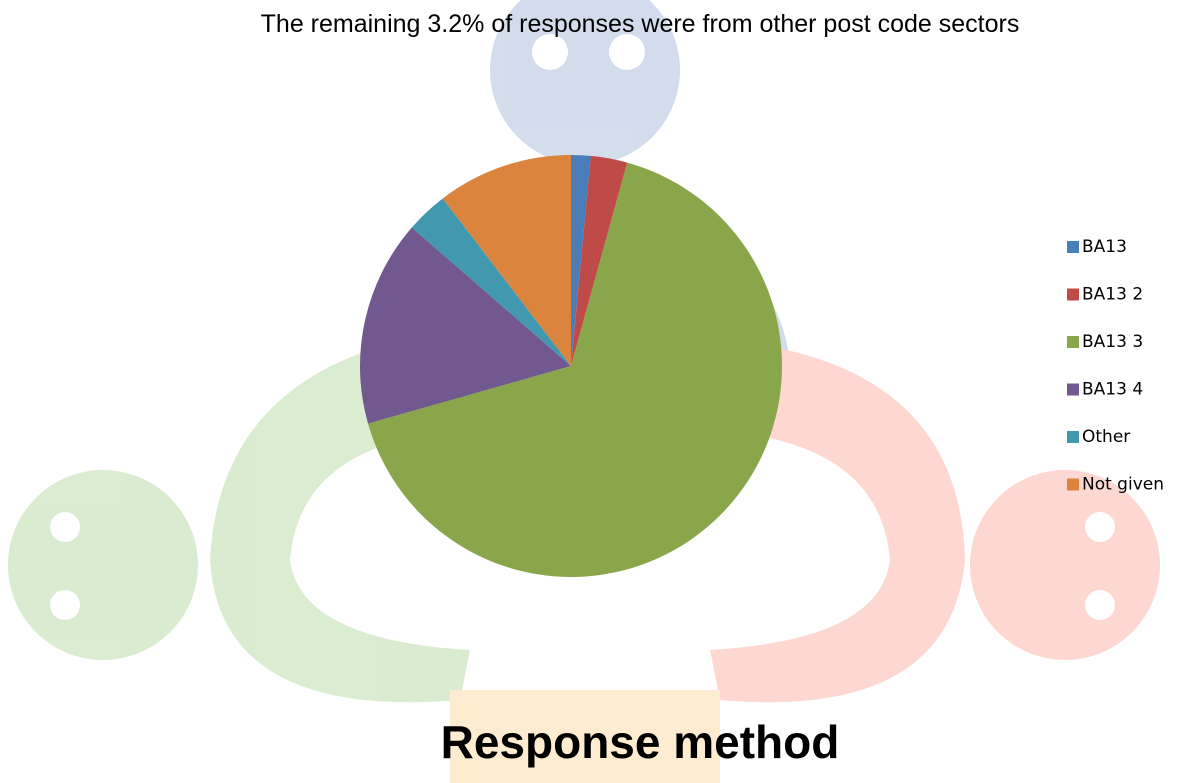 This screenshot has height=783, width=1198. Describe the element at coordinates (1106, 437) in the screenshot. I see `legend-label: Other` at that location.